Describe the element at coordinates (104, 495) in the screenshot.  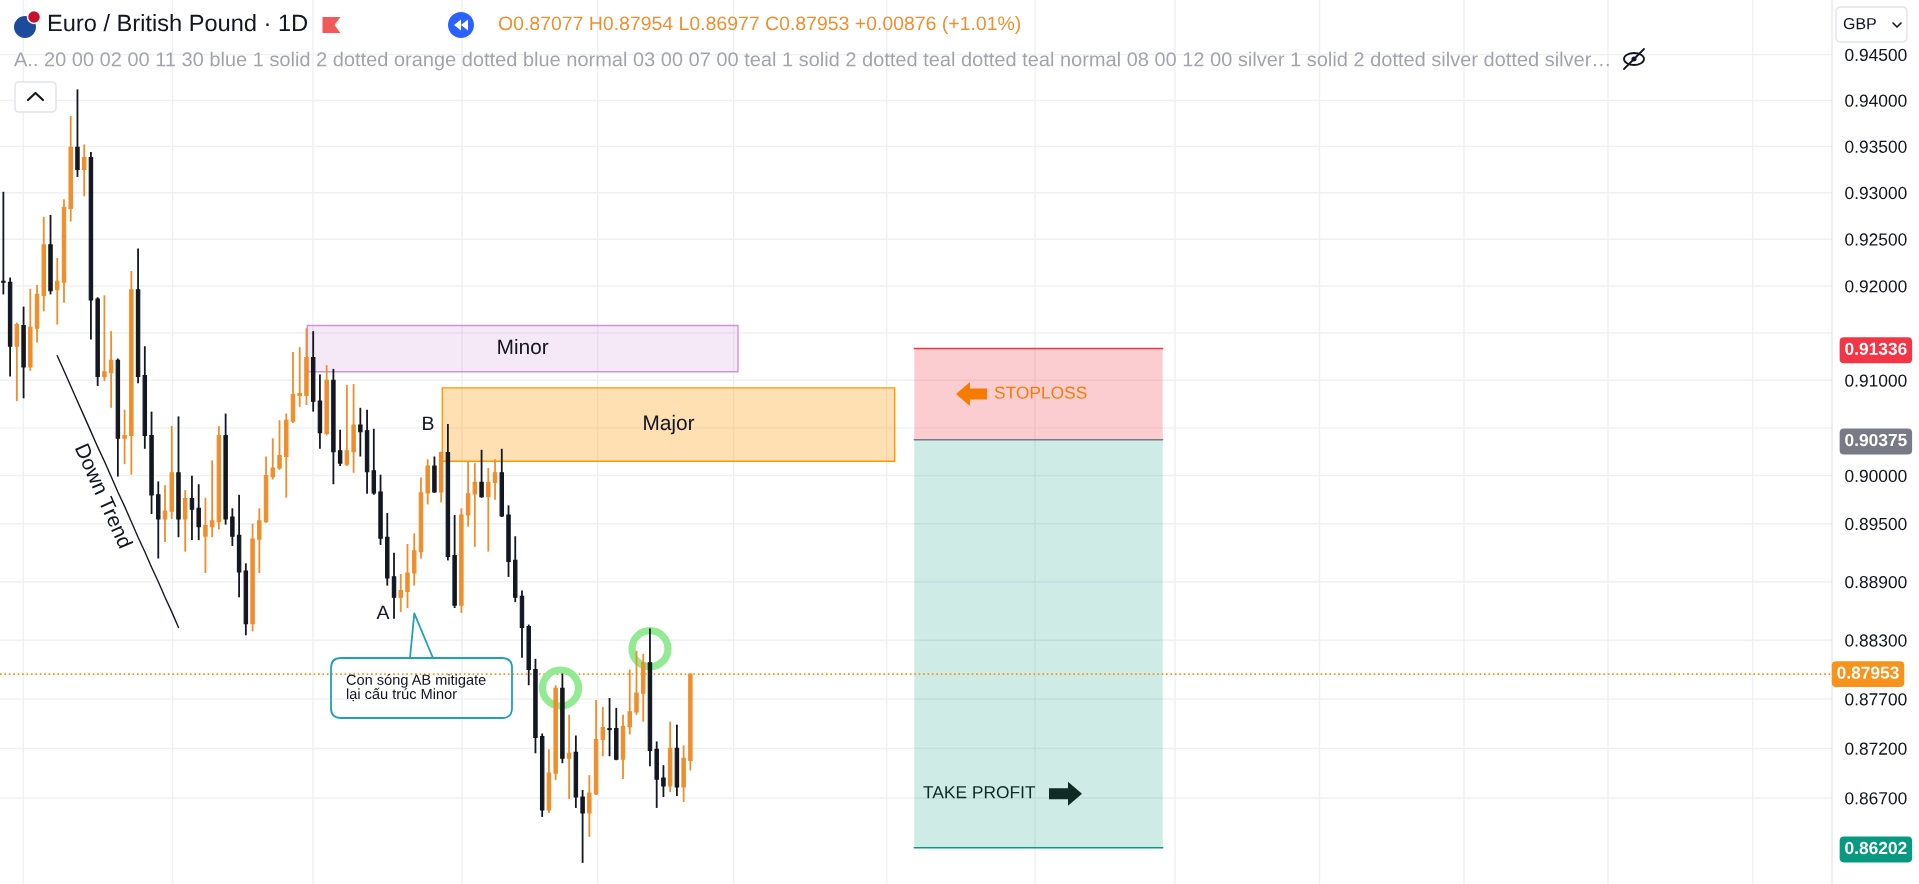
I see `text: Down Trend` at that location.